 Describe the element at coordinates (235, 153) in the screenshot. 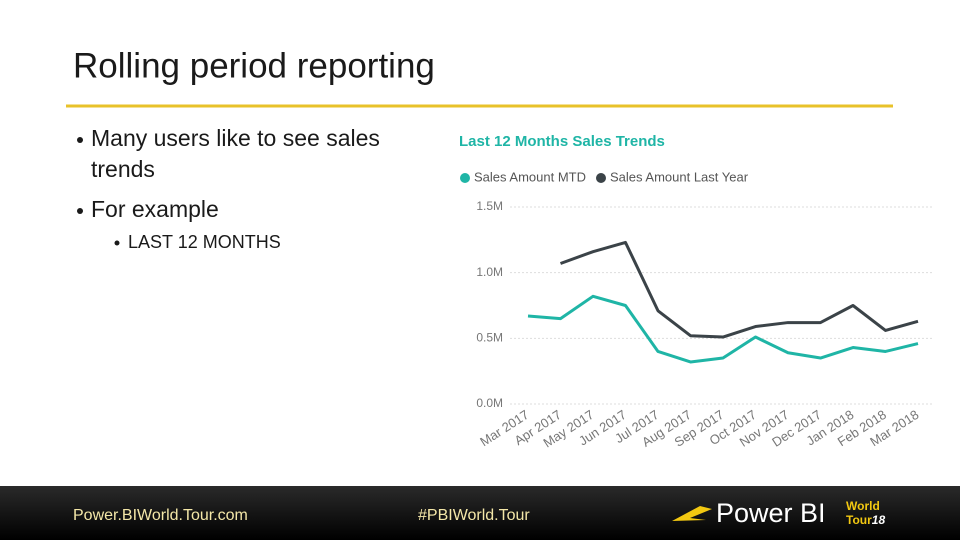

I see `bullet-text: Many users like to see sales trends` at that location.